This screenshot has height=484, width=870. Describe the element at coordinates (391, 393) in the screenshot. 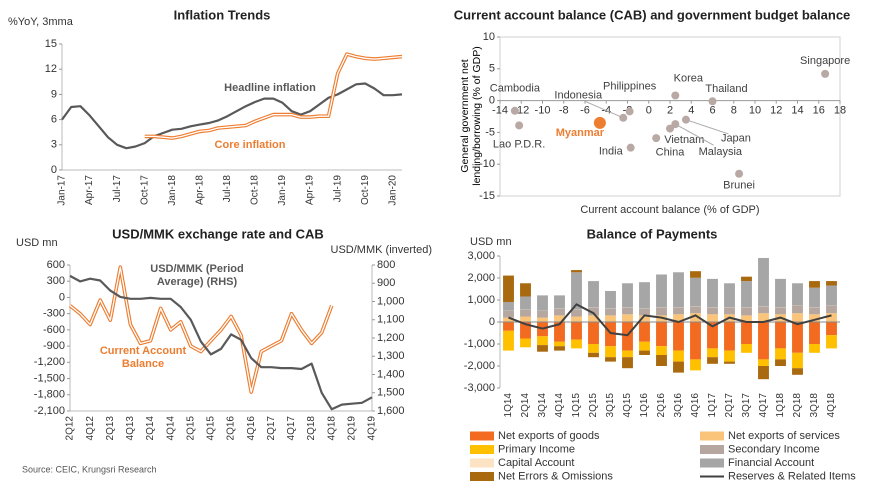

I see `y-tick-label: 1,500` at that location.